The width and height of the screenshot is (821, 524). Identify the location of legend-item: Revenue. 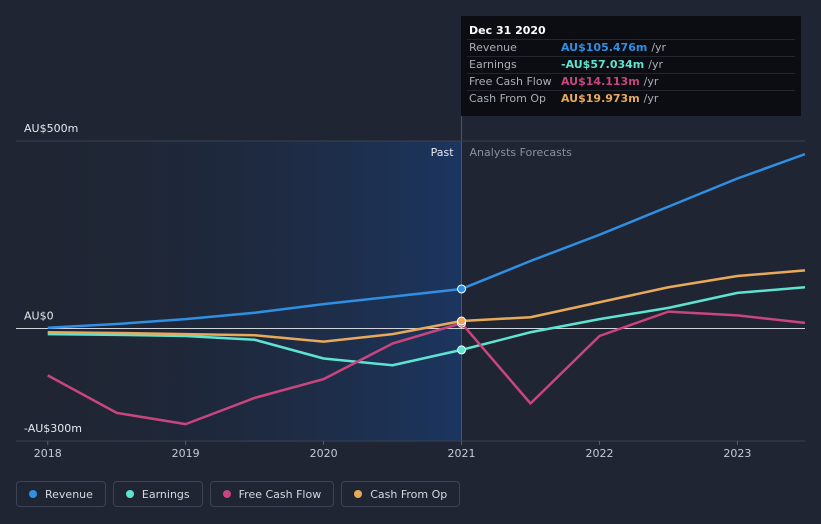
(61, 494).